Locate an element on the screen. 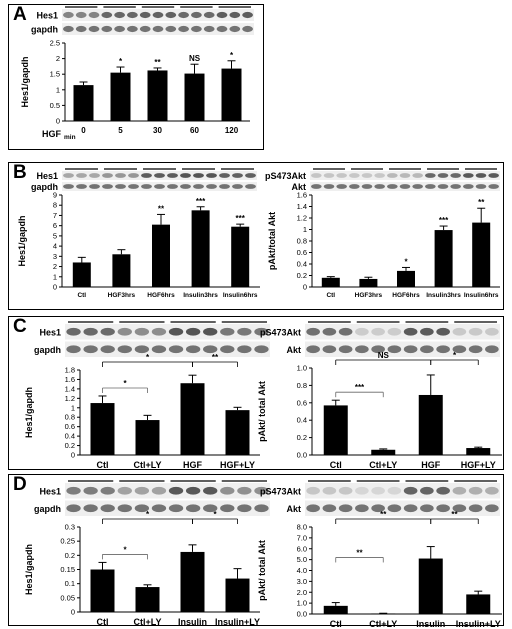 This screenshot has width=512, height=629. chart-3-x-tick-label: HGF+LY is located at coordinates (237, 465).